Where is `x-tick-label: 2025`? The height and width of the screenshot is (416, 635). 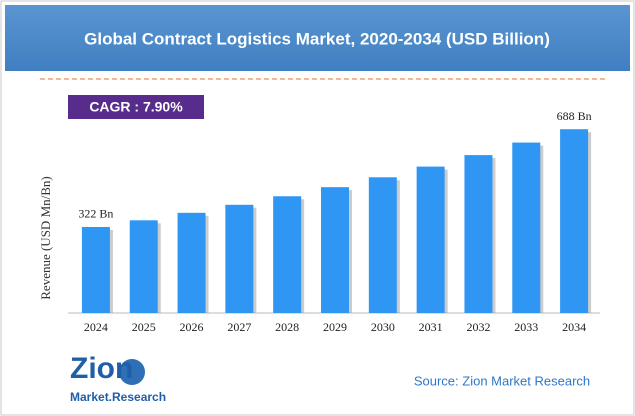
x-tick-label: 2025 is located at coordinates (144, 327).